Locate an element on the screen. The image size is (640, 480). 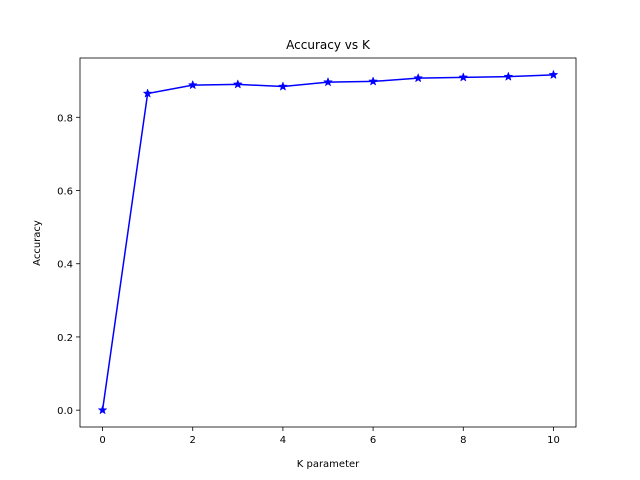
y-tick-label: 0.0 is located at coordinates (65, 411).